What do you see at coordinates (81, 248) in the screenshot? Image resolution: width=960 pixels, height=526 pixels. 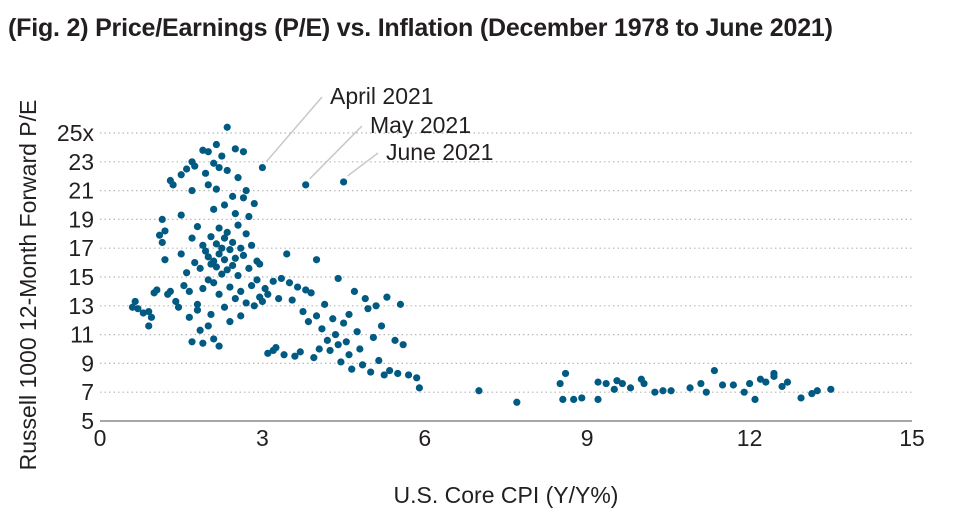 I see `y-tick-label: 17` at bounding box center [81, 248].